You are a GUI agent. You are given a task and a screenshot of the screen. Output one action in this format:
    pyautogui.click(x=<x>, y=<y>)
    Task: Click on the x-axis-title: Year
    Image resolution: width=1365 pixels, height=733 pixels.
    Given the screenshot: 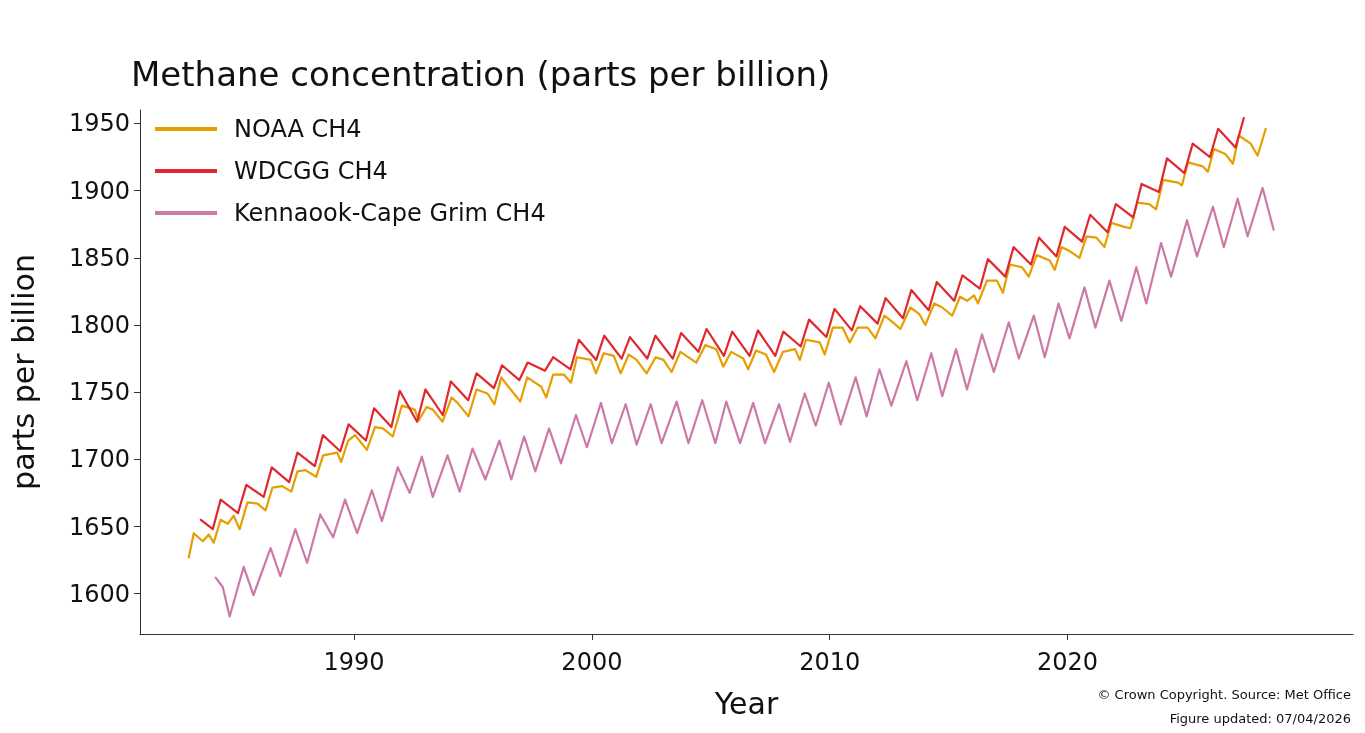 What is the action you would take?
    pyautogui.click(x=746, y=703)
    